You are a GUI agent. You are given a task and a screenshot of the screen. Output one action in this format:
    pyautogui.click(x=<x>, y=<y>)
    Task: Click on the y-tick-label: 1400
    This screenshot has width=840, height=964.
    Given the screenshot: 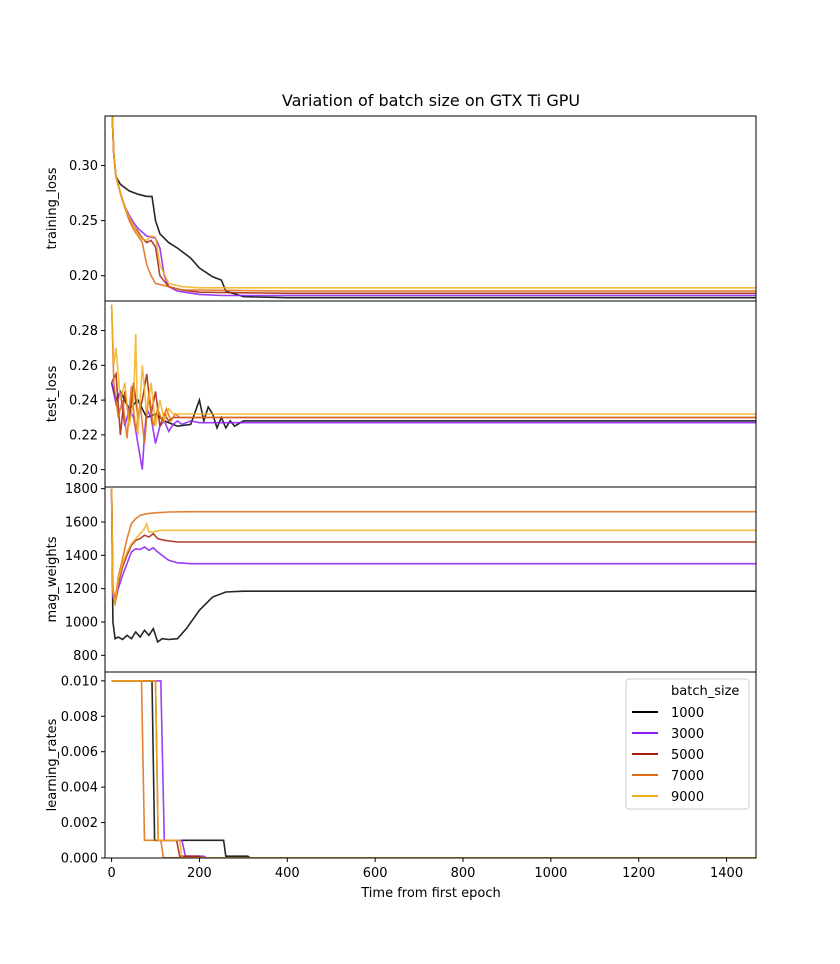 What is the action you would take?
    pyautogui.click(x=81, y=556)
    